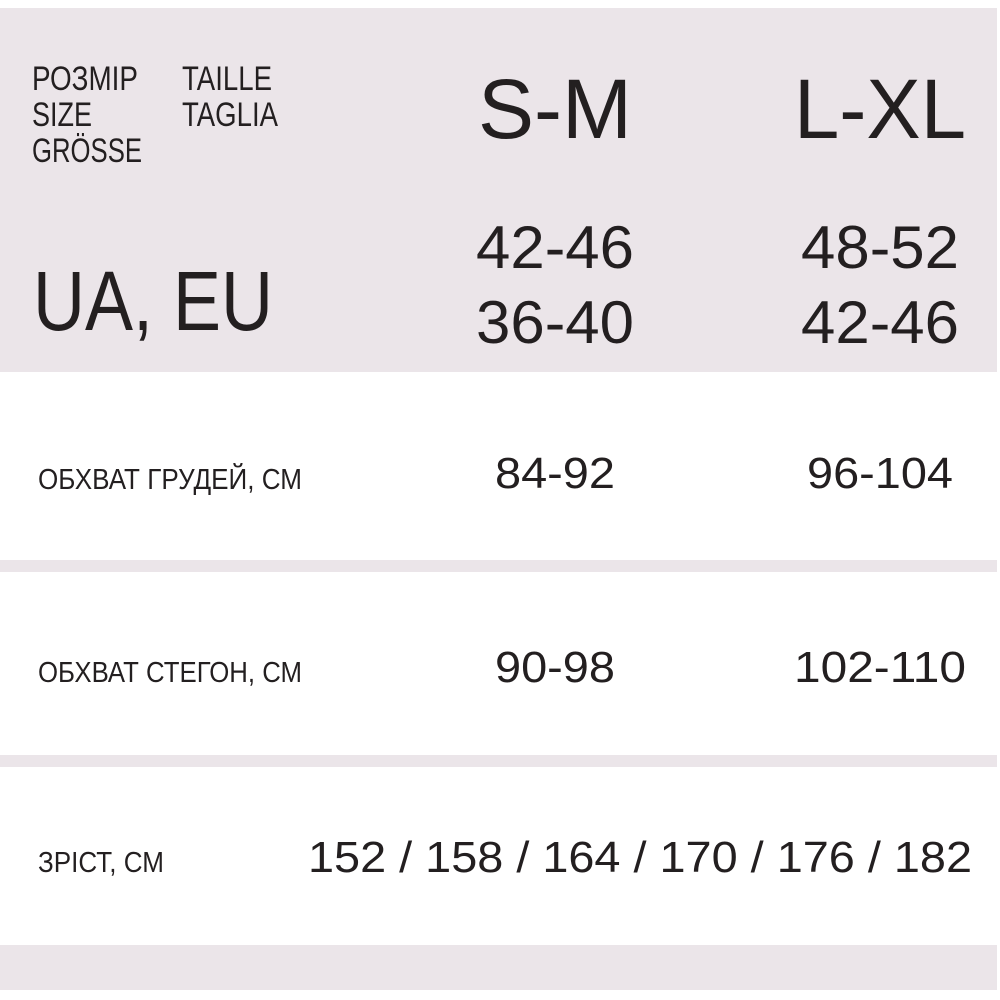  I want to click on size-heading: S-M, so click(555, 109).